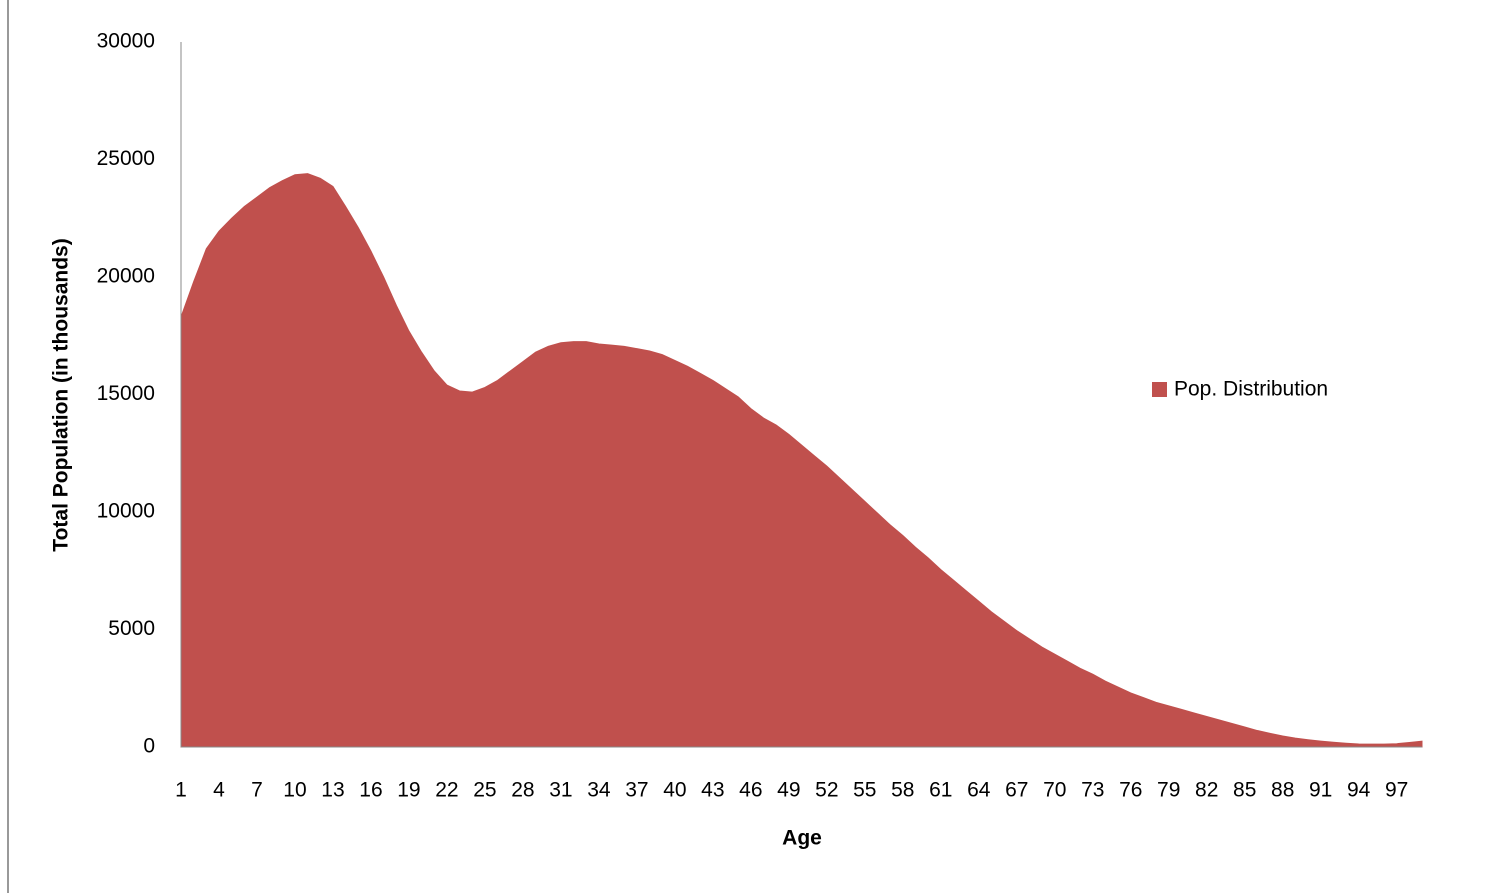  What do you see at coordinates (126, 41) in the screenshot?
I see `y-tick-label: 30000` at bounding box center [126, 41].